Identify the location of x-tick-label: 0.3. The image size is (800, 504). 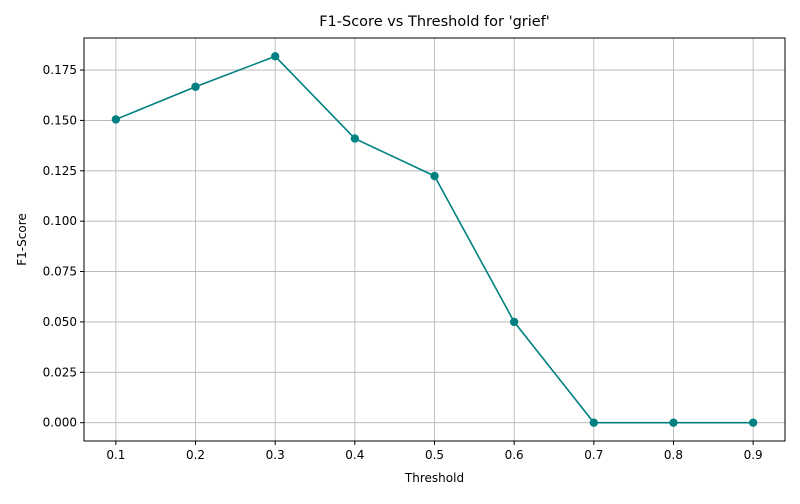
(275, 455).